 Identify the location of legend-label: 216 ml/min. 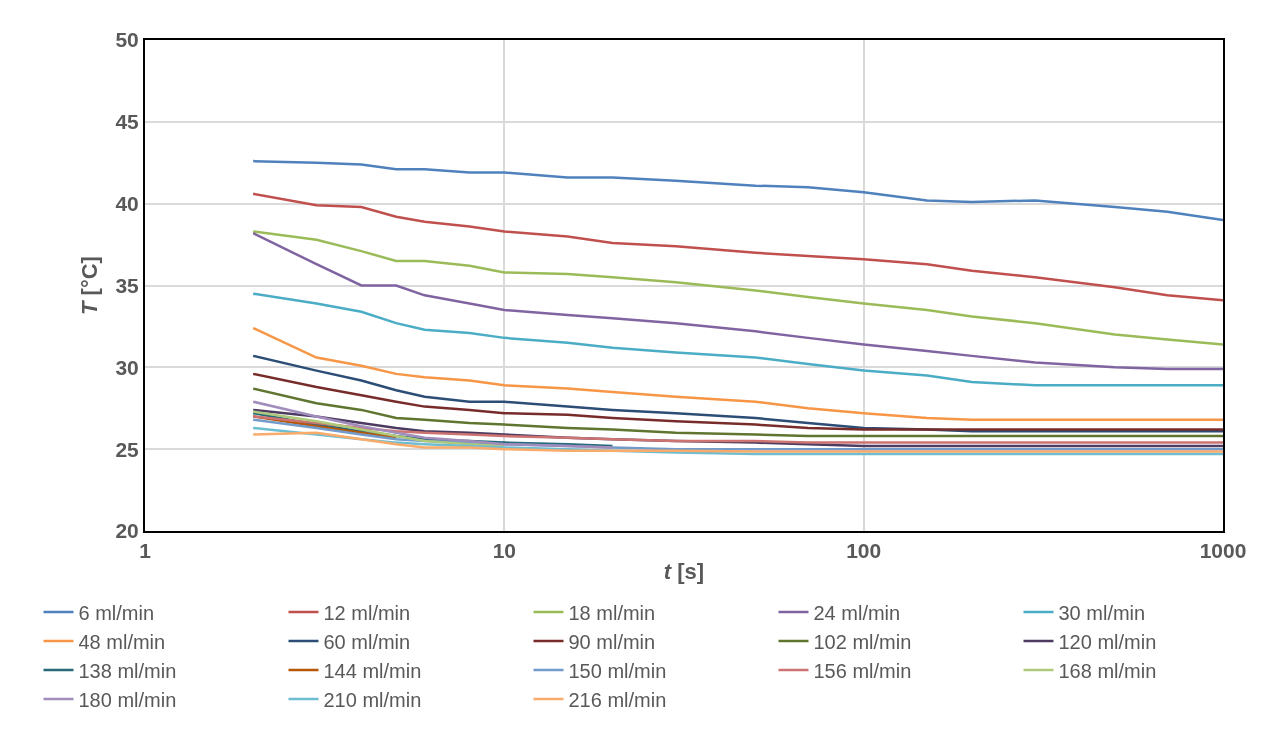
(617, 699).